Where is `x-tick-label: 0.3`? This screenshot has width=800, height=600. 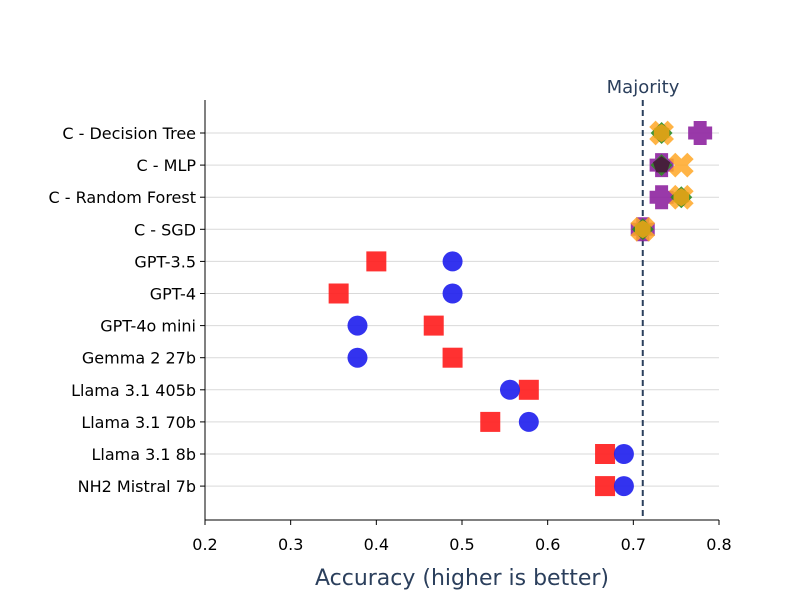
x-tick-label: 0.3 is located at coordinates (290, 544).